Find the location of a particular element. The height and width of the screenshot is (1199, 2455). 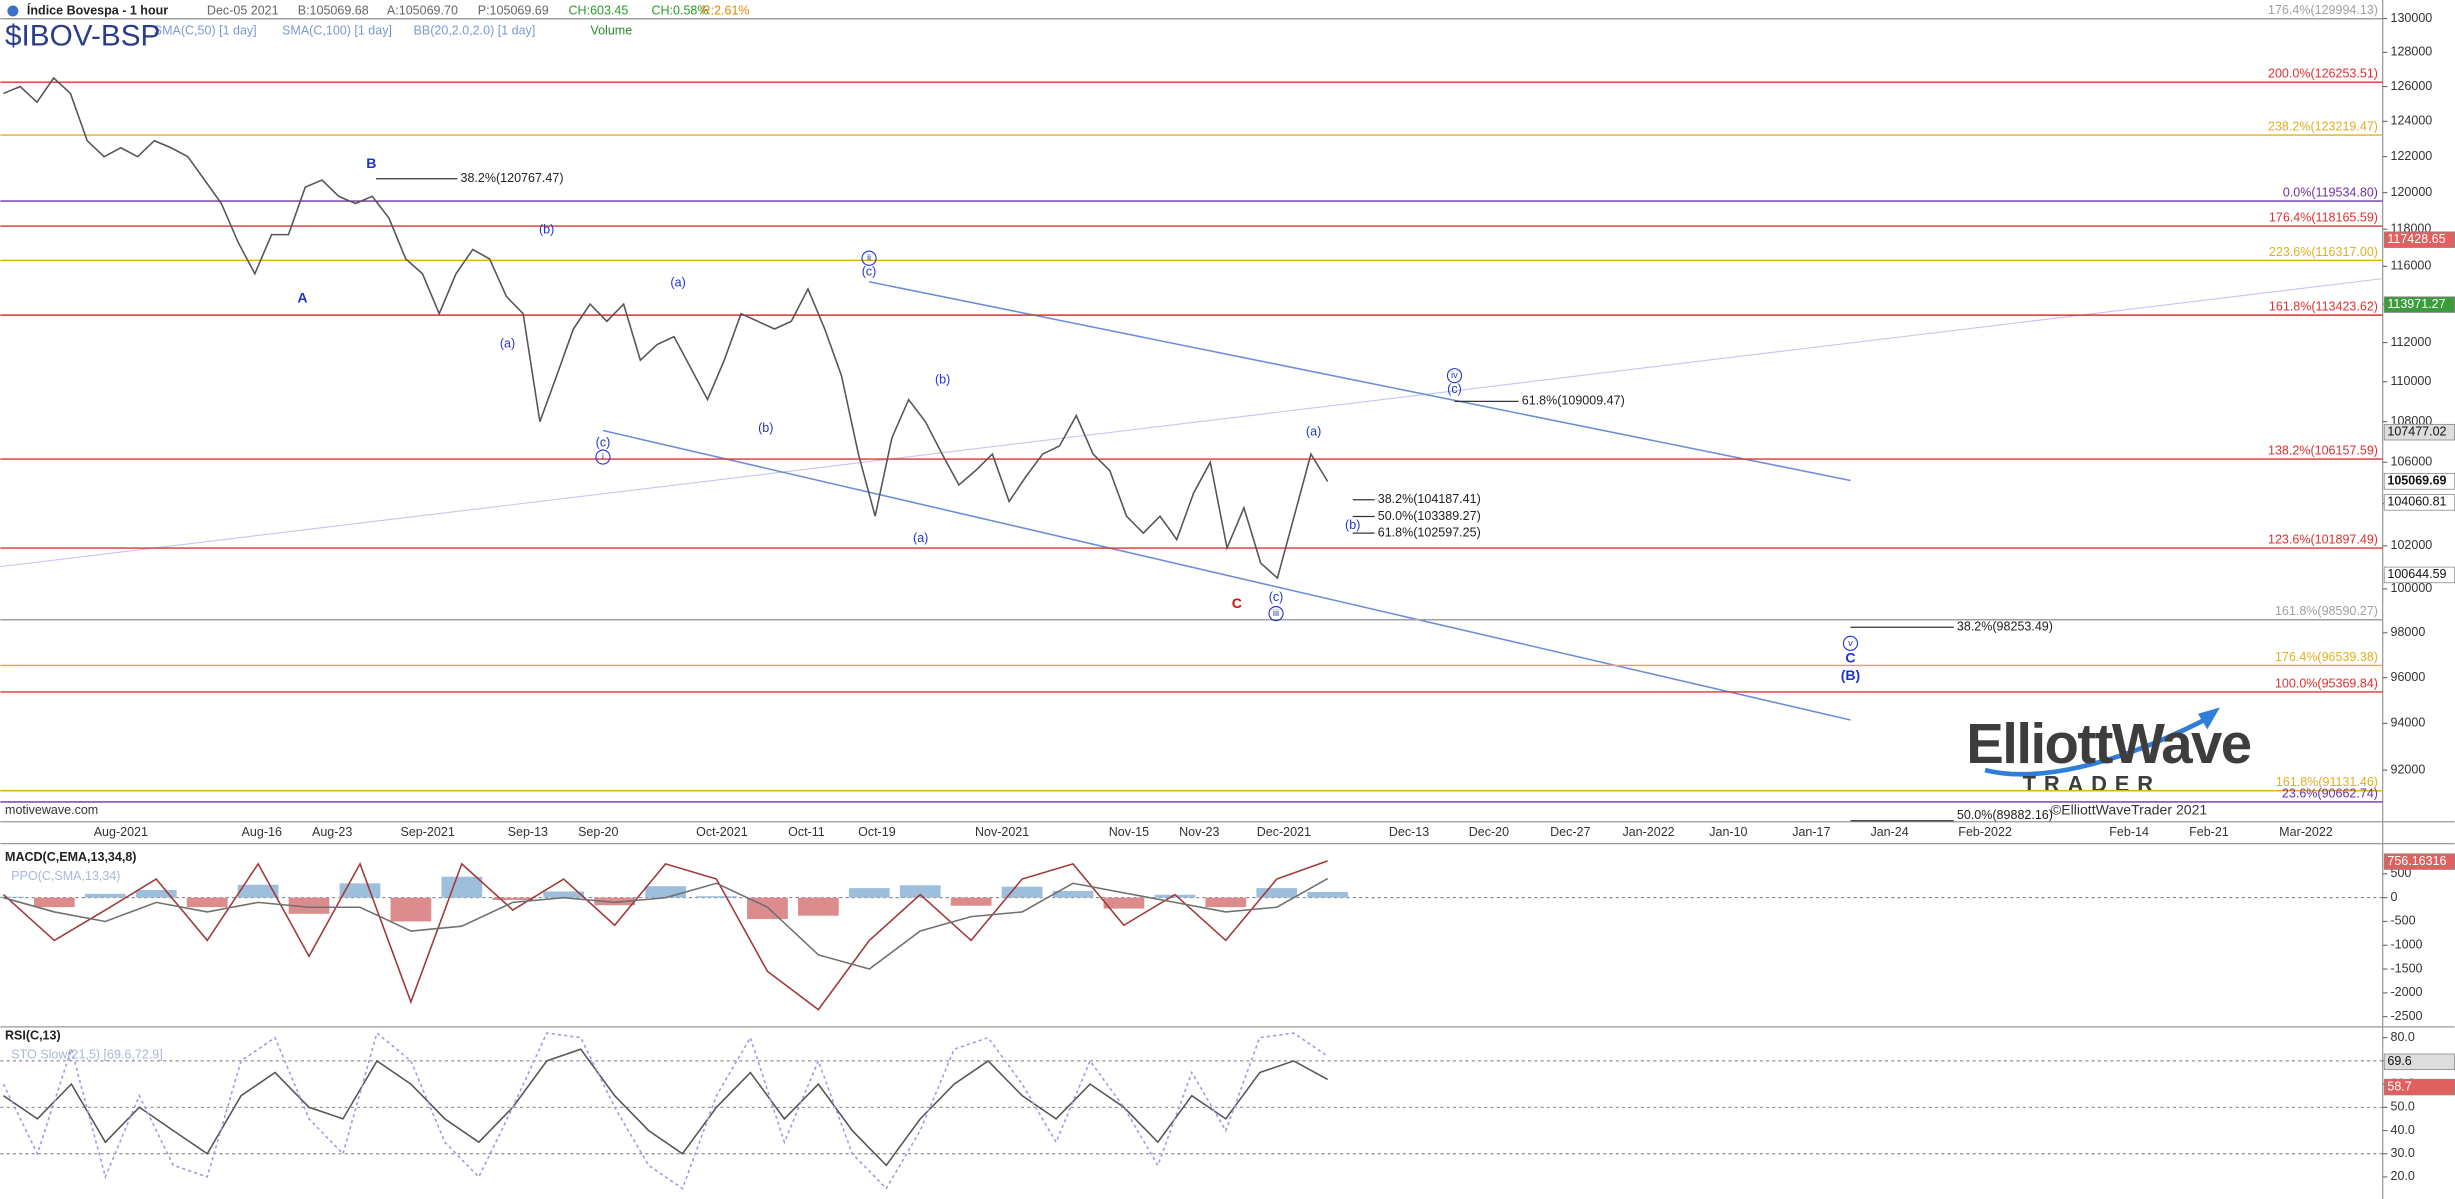

fib-level-label: 223.6%(116317.00) is located at coordinates (2323, 252).